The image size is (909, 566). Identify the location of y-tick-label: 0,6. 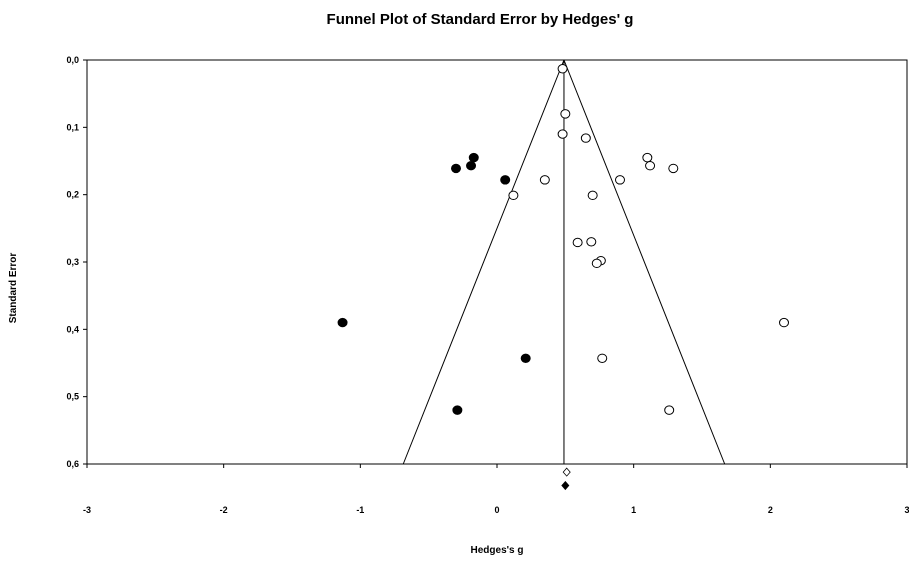
(72, 464).